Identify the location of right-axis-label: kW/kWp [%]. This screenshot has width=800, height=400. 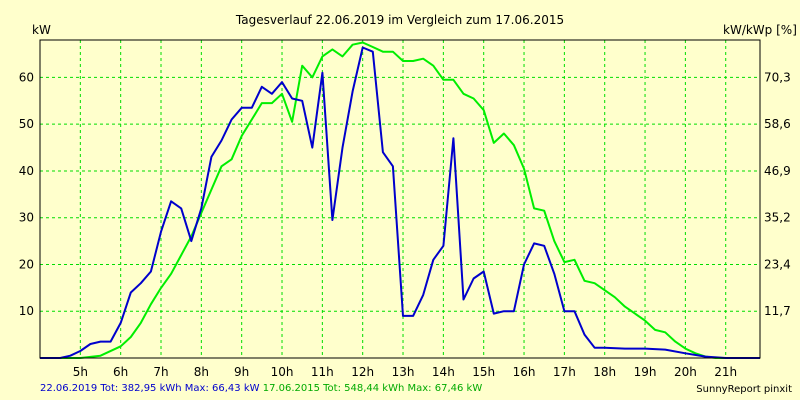
(760, 30).